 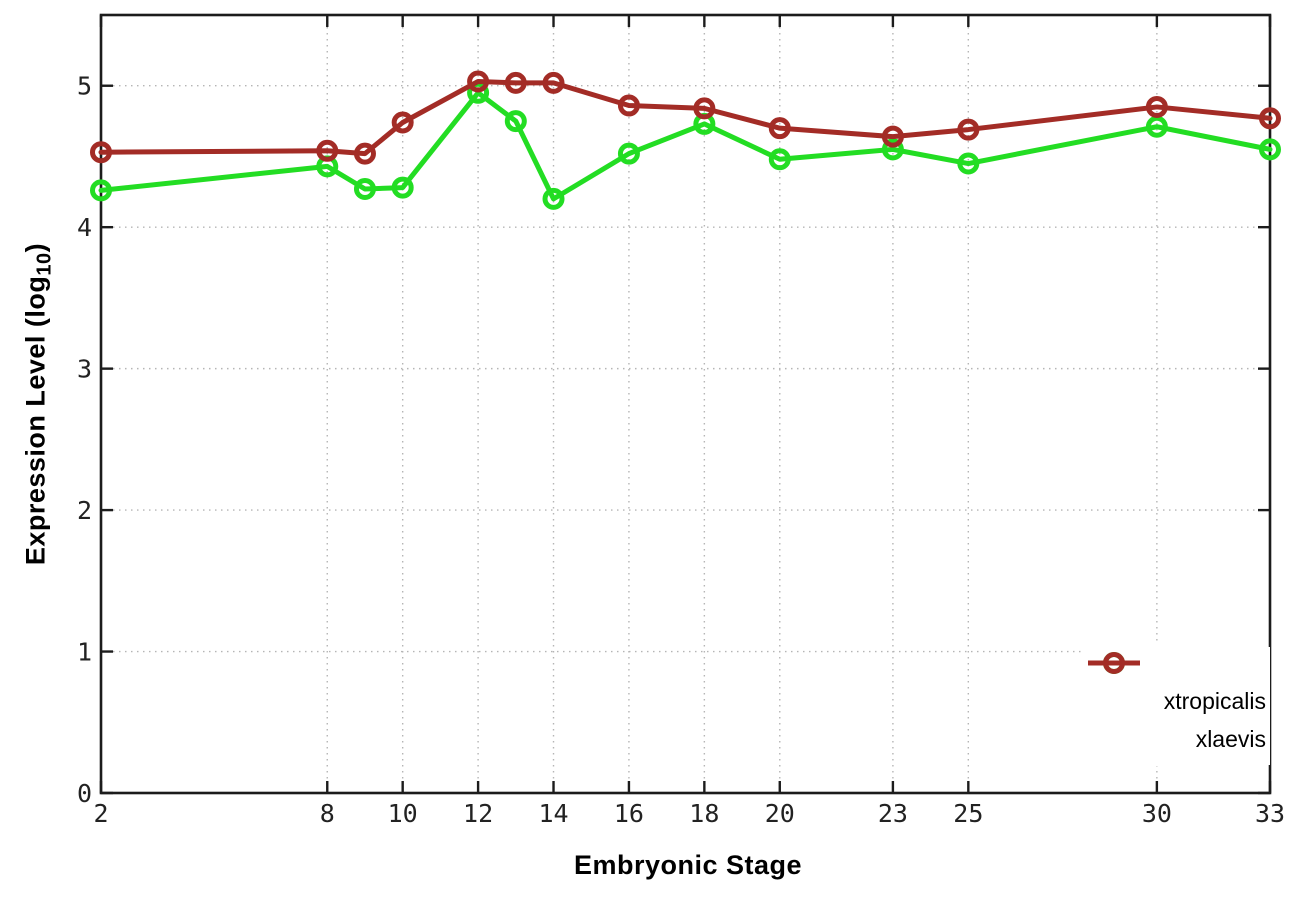 I want to click on y-axis-title-subscript: 10, so click(x=44, y=264).